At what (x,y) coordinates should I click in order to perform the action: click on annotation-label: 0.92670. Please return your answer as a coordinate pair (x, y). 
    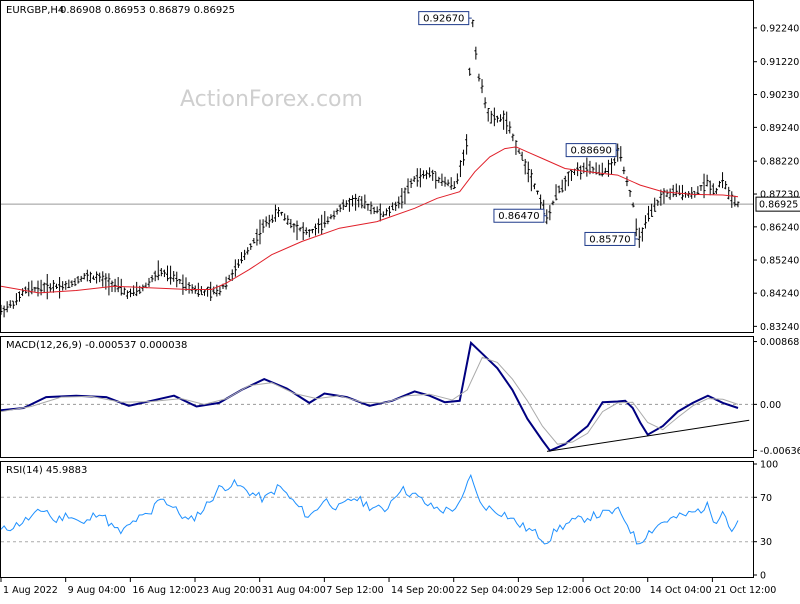
    Looking at the image, I should click on (443, 19).